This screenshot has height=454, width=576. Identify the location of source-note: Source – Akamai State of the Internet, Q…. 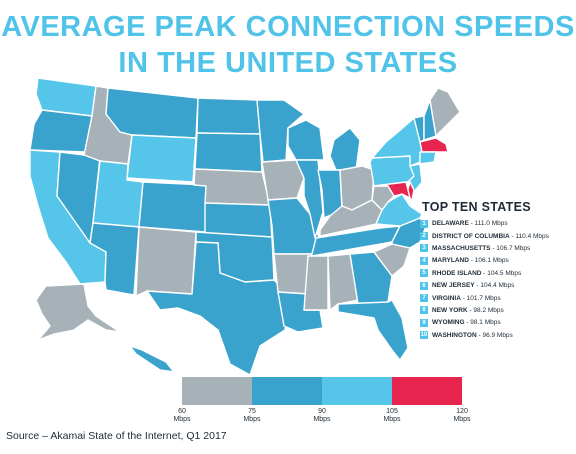
(116, 436).